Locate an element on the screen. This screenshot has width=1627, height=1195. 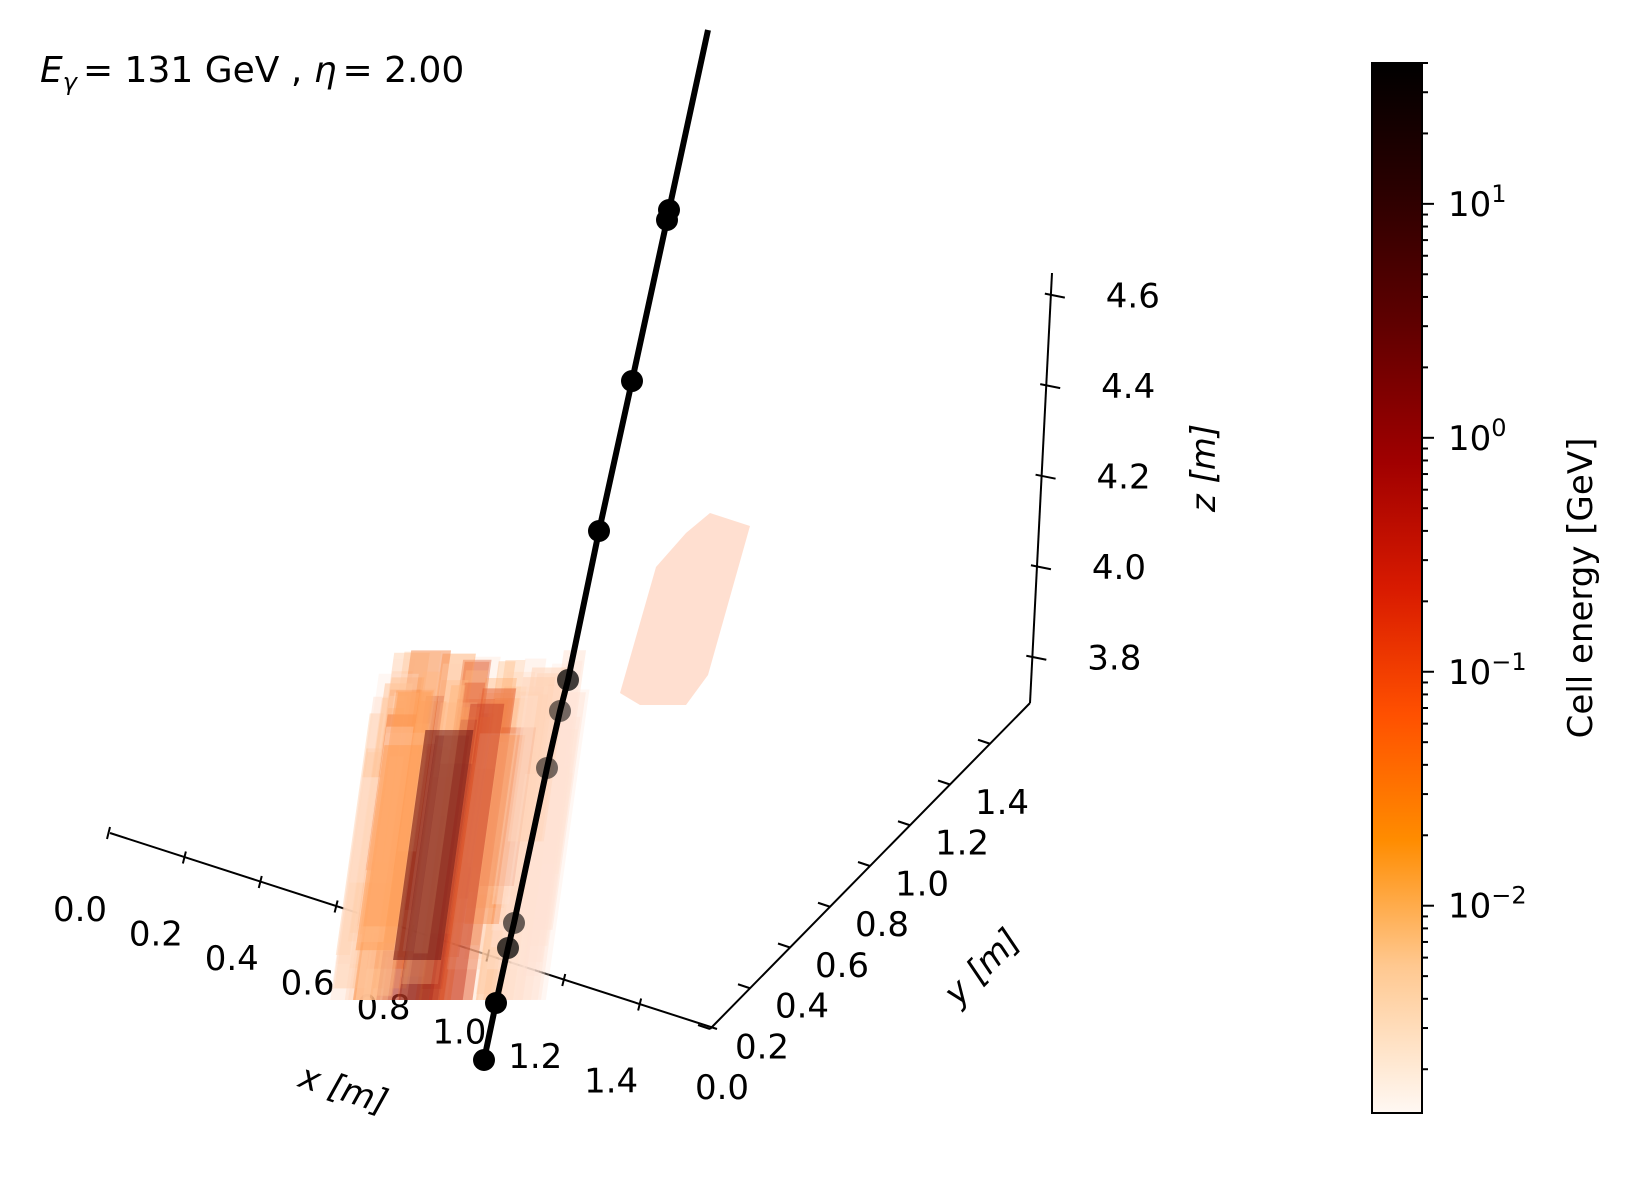
y-axis-title: y [m] is located at coordinates (981, 967).